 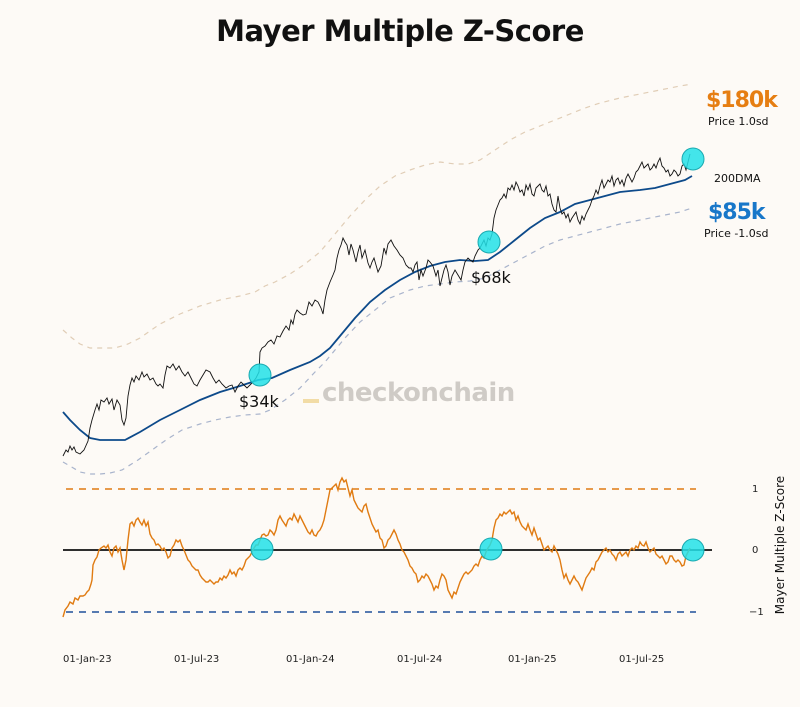 I want to click on y-axis-label: Mayer Multiple Z-Score, so click(x=780, y=545).